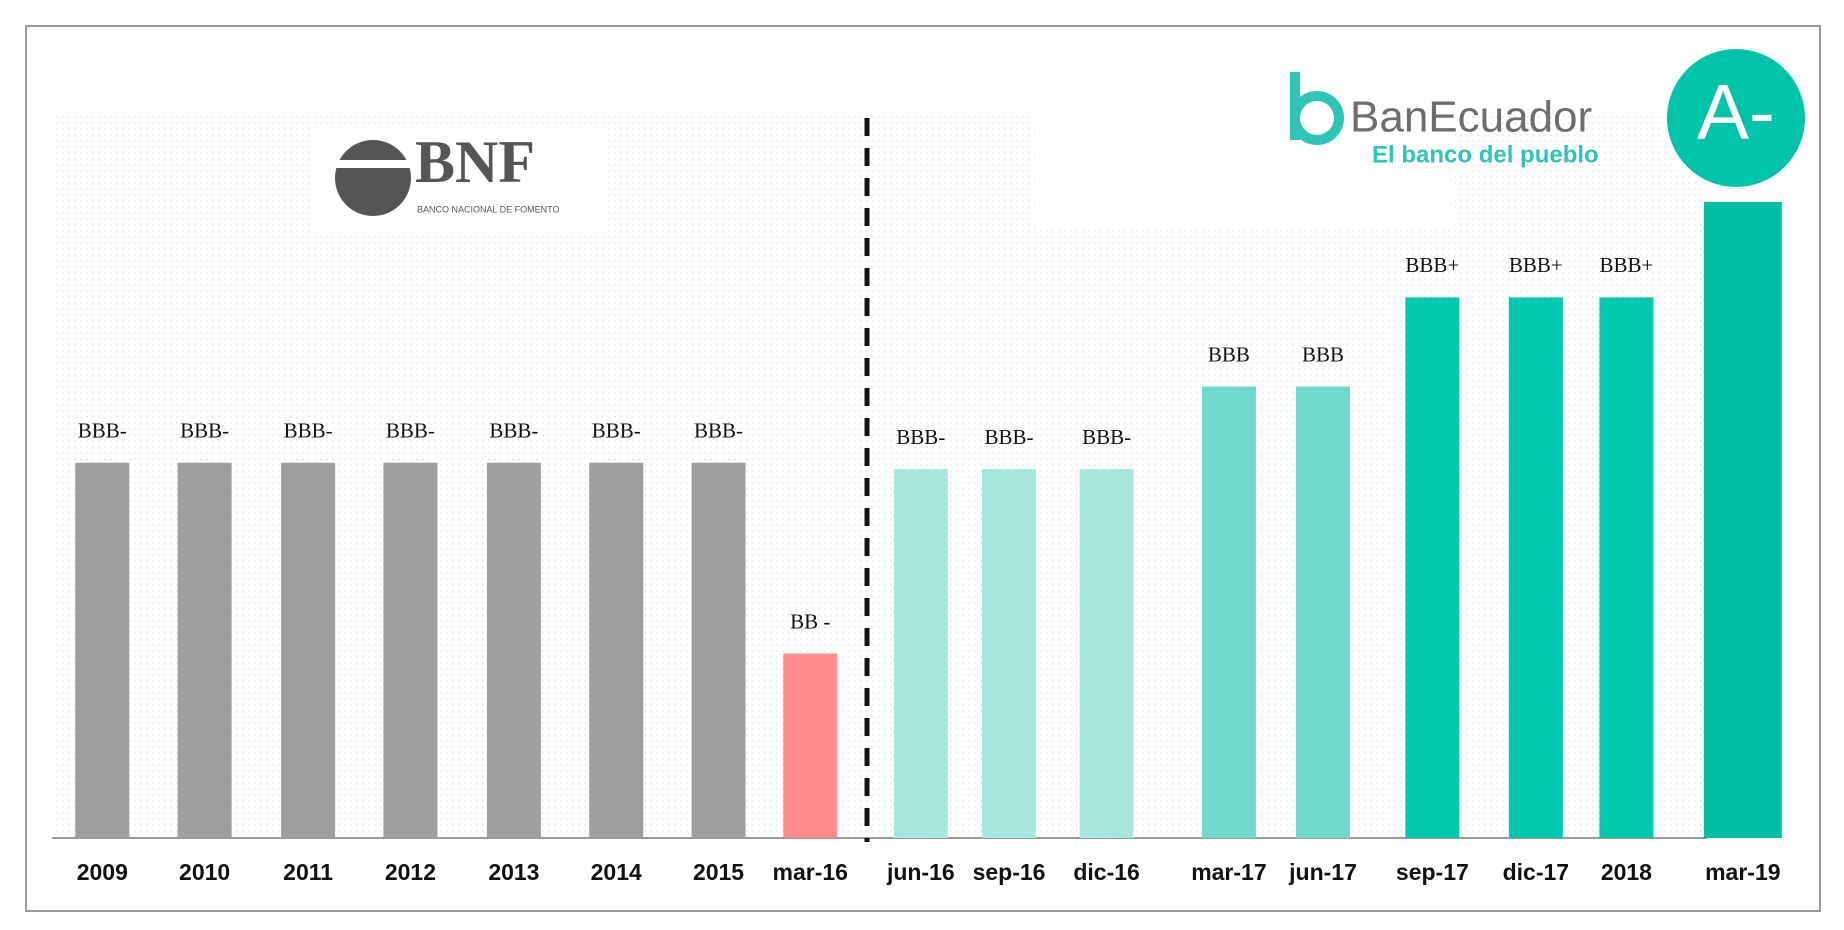 This screenshot has height=930, width=1844. What do you see at coordinates (1536, 872) in the screenshot?
I see `x-tick-label: dic-17` at bounding box center [1536, 872].